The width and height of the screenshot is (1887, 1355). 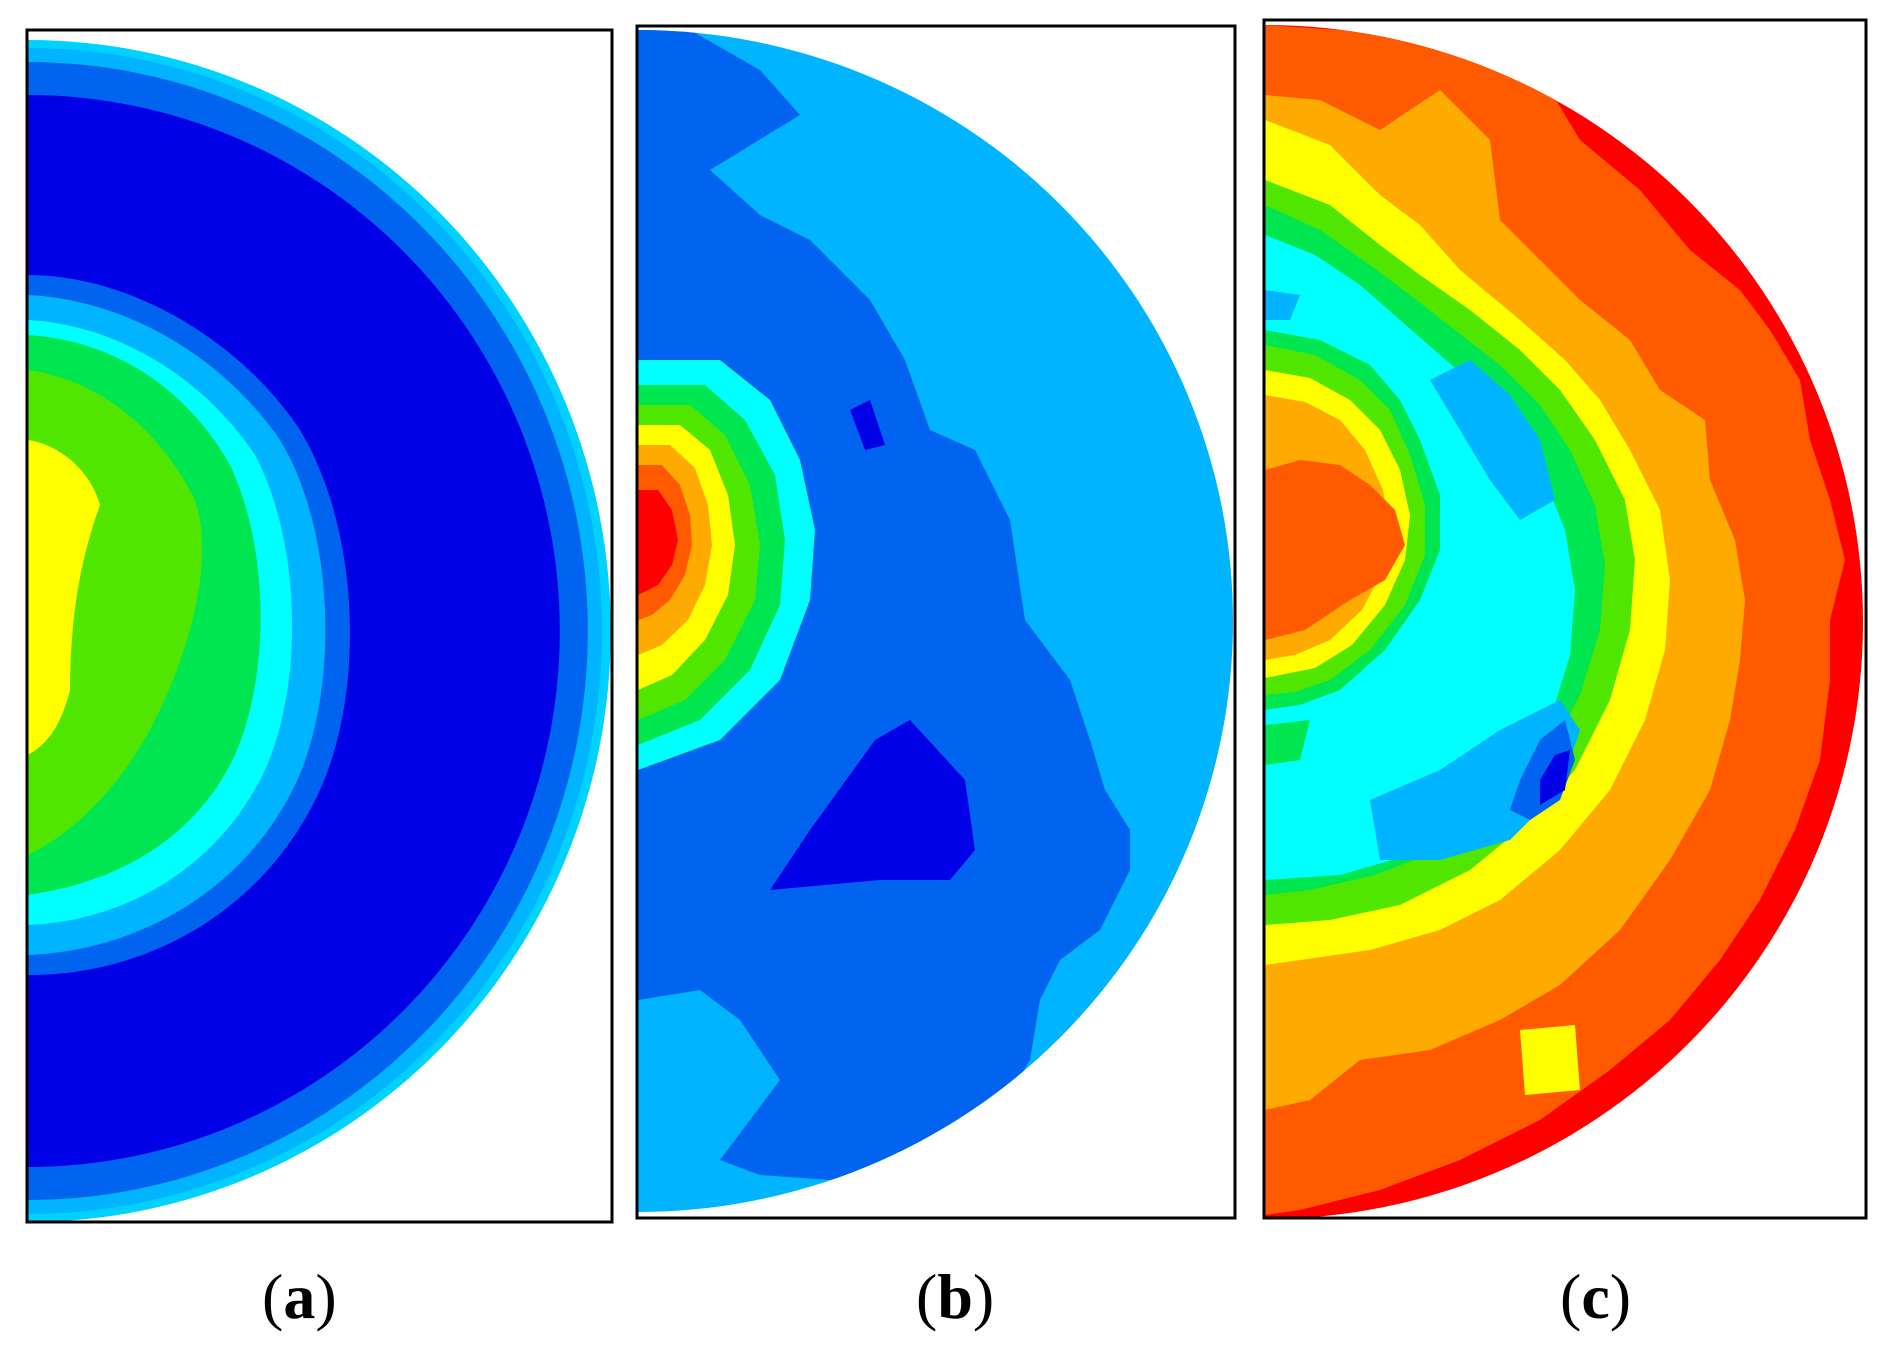 I want to click on caption-c-open: (, so click(x=1571, y=1296).